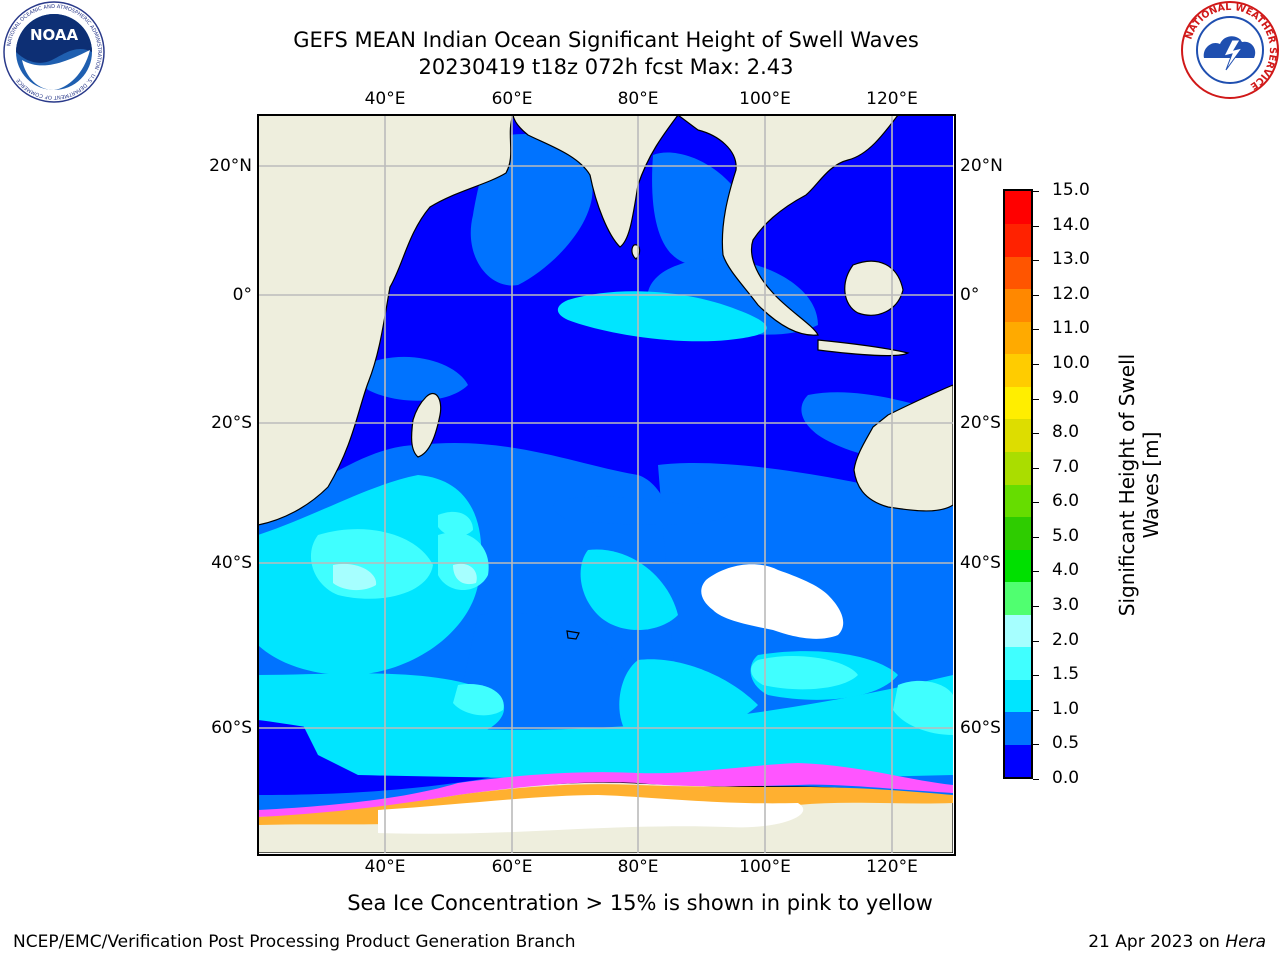 This screenshot has height=960, width=1280. What do you see at coordinates (1066, 674) in the screenshot?
I see `colorbar-tick-label: 1.5` at bounding box center [1066, 674].